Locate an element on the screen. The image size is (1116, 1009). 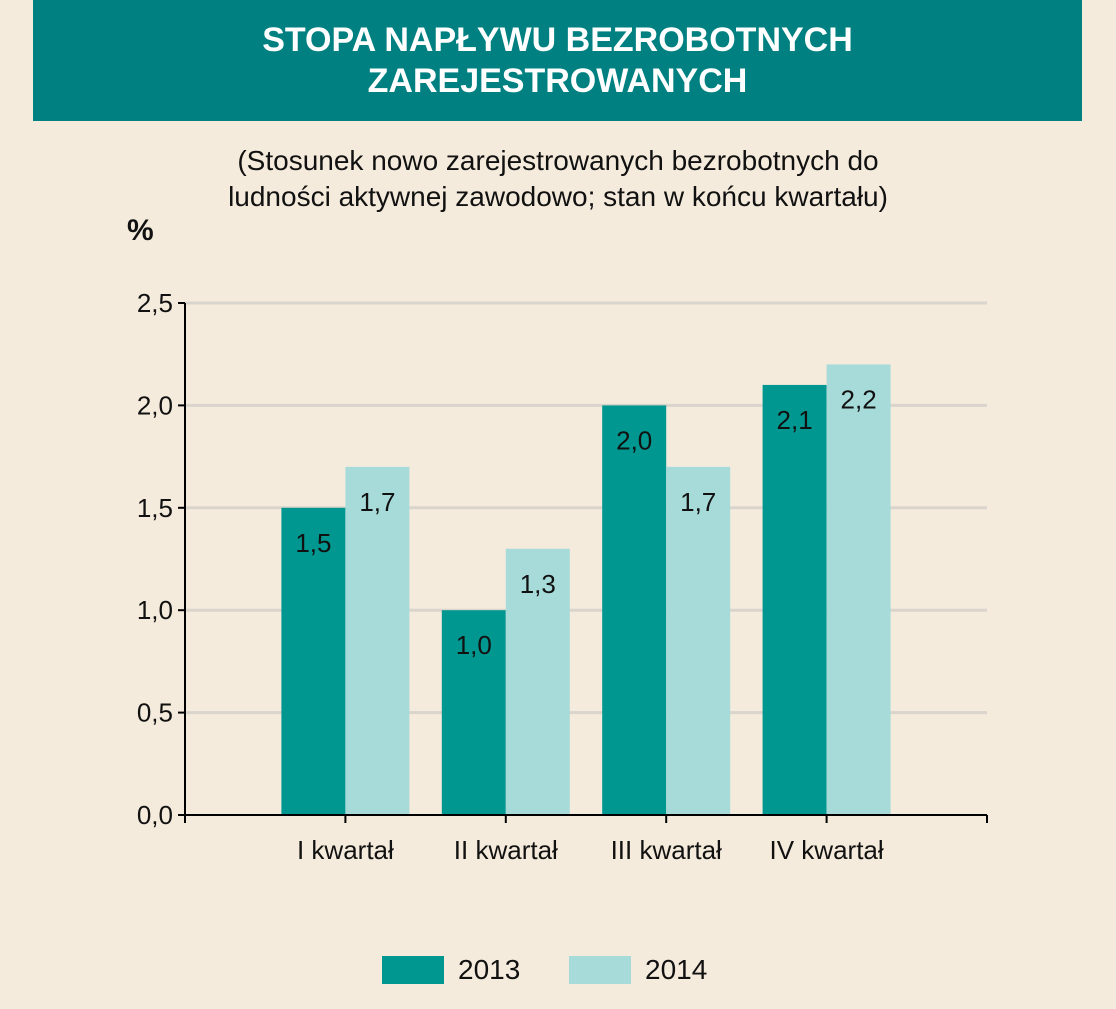
legend-swatch-2014 is located at coordinates (600, 970).